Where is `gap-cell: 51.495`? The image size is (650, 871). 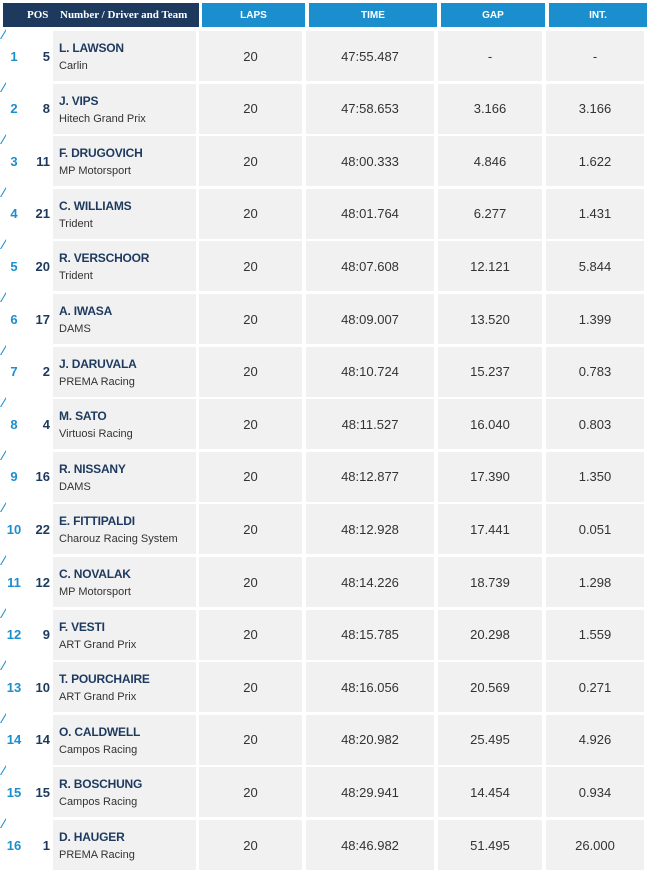
gap-cell: 51.495 is located at coordinates (490, 845).